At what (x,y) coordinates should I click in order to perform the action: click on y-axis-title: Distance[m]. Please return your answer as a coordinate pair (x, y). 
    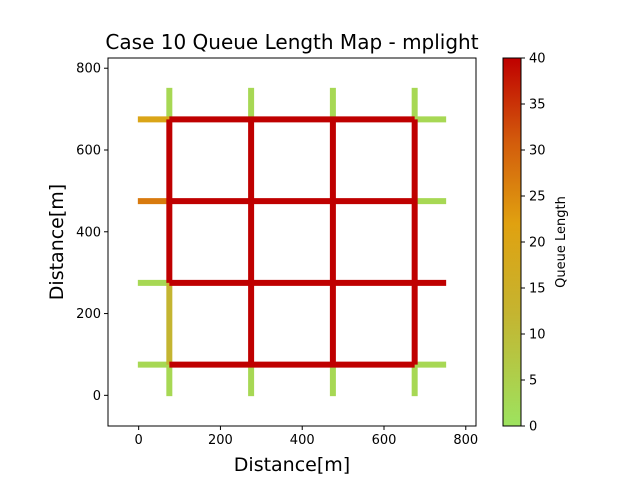
    Looking at the image, I should click on (57, 242).